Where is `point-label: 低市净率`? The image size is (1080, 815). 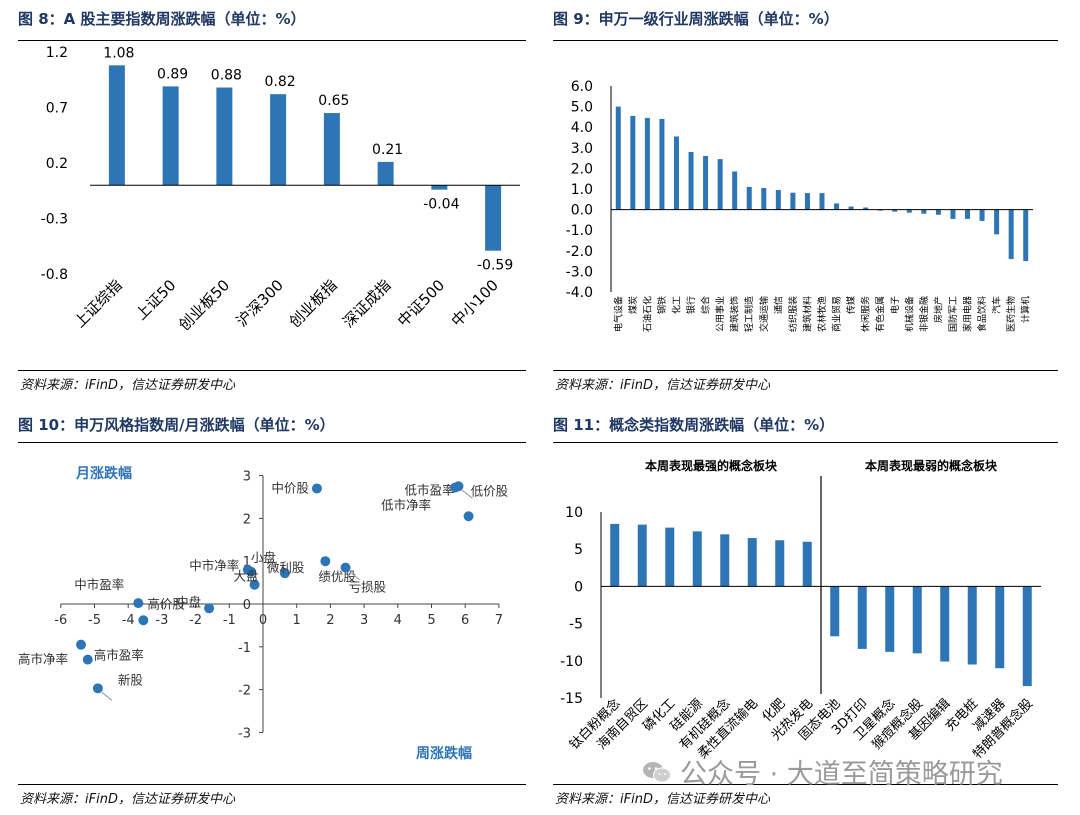
point-label: 低市净率 is located at coordinates (406, 505).